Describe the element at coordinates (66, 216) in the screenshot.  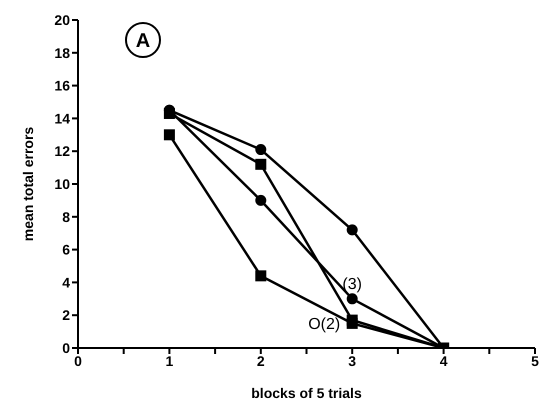
I see `y-tick-label: 8` at that location.